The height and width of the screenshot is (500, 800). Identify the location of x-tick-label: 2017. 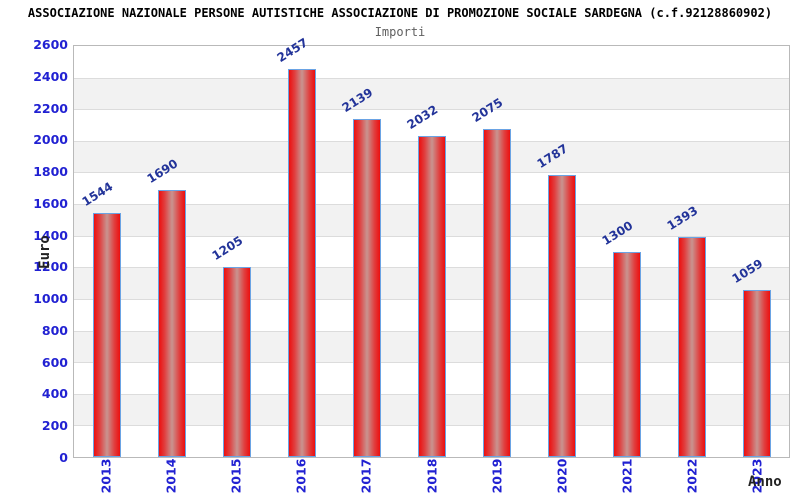
(366, 476).